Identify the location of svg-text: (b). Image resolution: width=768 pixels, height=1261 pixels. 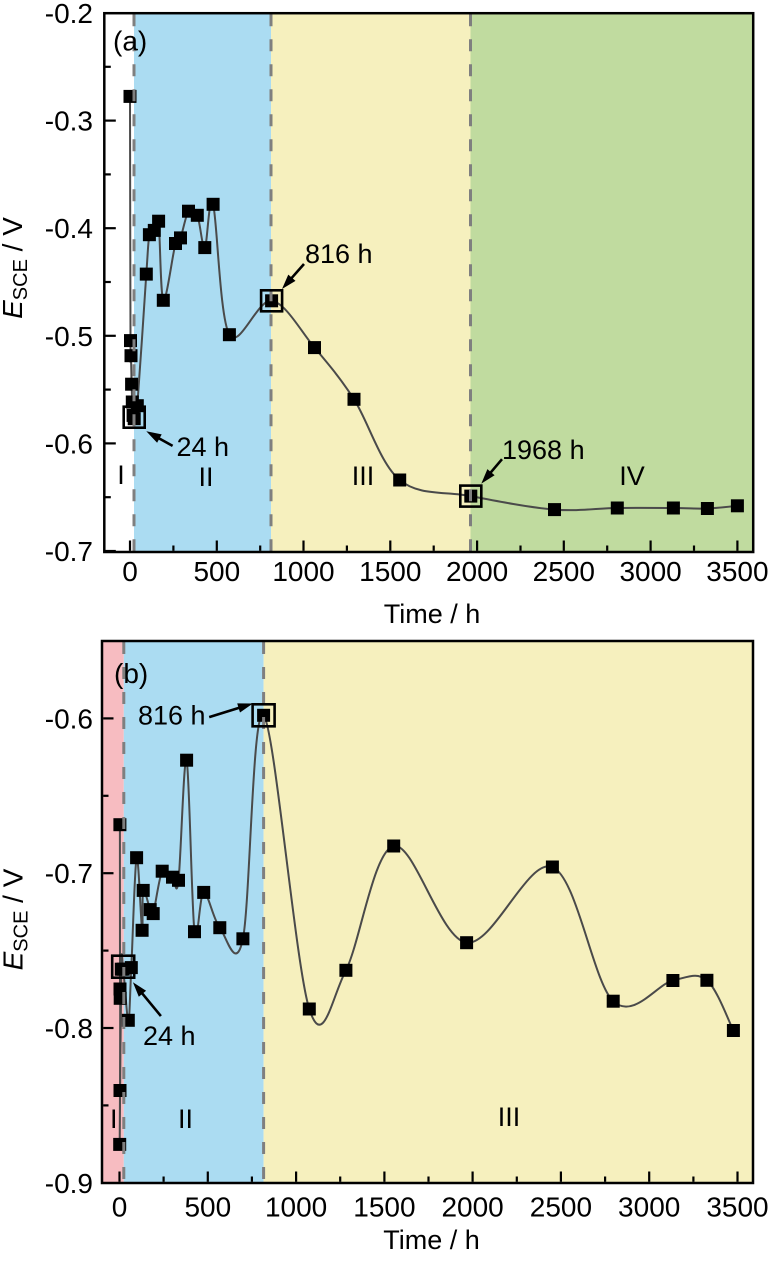
(131, 673).